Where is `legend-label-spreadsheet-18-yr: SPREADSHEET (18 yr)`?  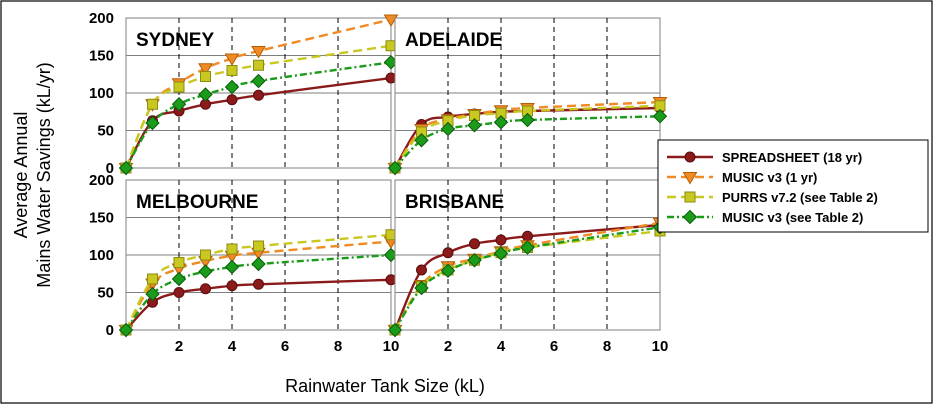 legend-label-spreadsheet-18-yr: SPREADSHEET (18 yr) is located at coordinates (792, 157).